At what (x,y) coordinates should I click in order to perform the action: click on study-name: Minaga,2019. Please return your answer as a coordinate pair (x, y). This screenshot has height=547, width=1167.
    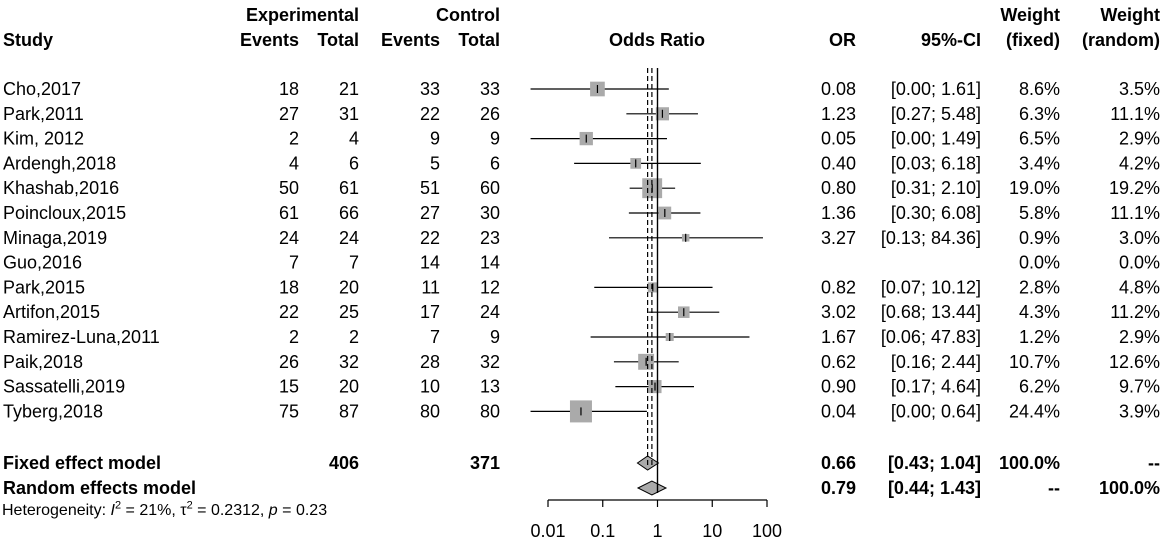
    Looking at the image, I should click on (55, 238).